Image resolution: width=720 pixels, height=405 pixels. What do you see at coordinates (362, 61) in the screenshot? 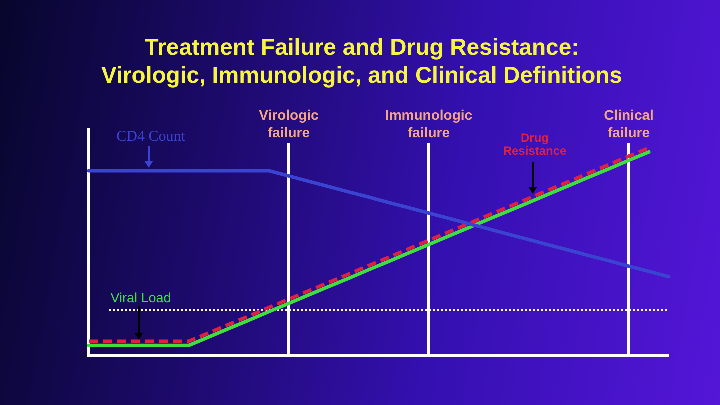
I see `chart-title: Treatment Failure and Drug Resistance: Virologic, Immunologic, and Clinical Definitions` at bounding box center [362, 61].